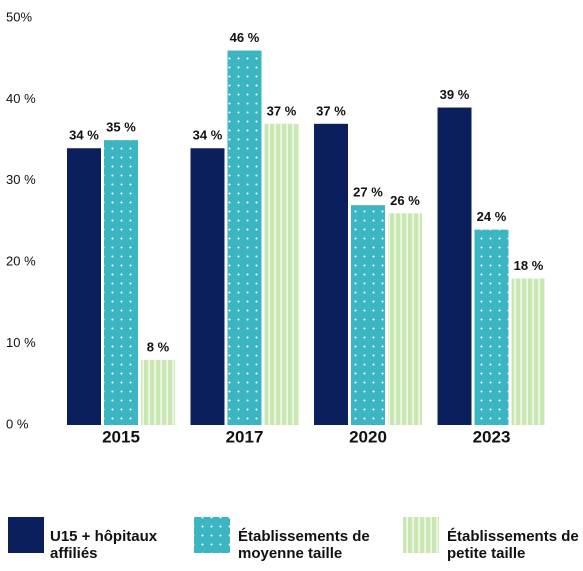 Image resolution: width=583 pixels, height=571 pixels. I want to click on value-label: 18 %, so click(529, 265).